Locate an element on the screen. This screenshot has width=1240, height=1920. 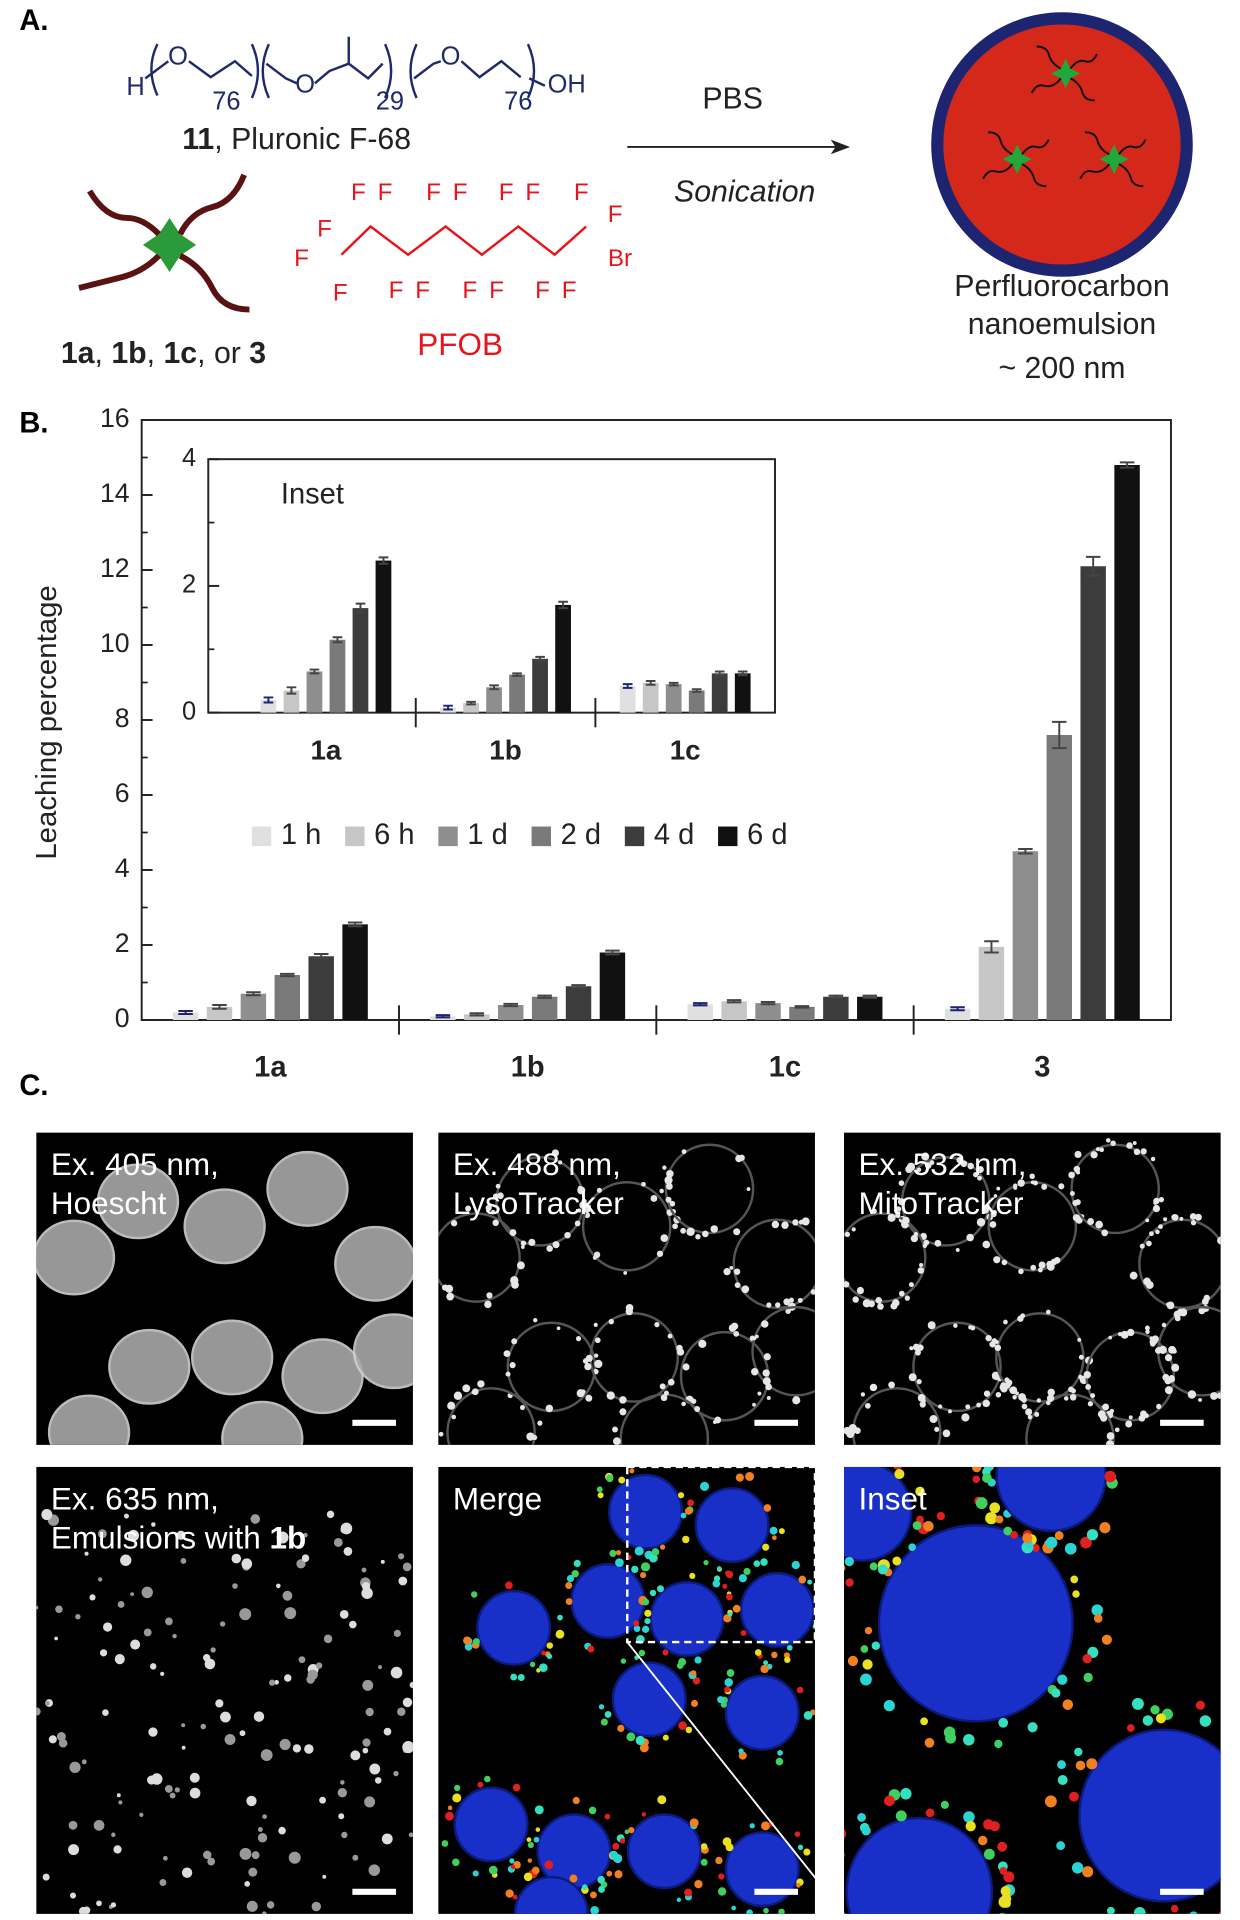
legend-label: 1 h is located at coordinates (301, 835).